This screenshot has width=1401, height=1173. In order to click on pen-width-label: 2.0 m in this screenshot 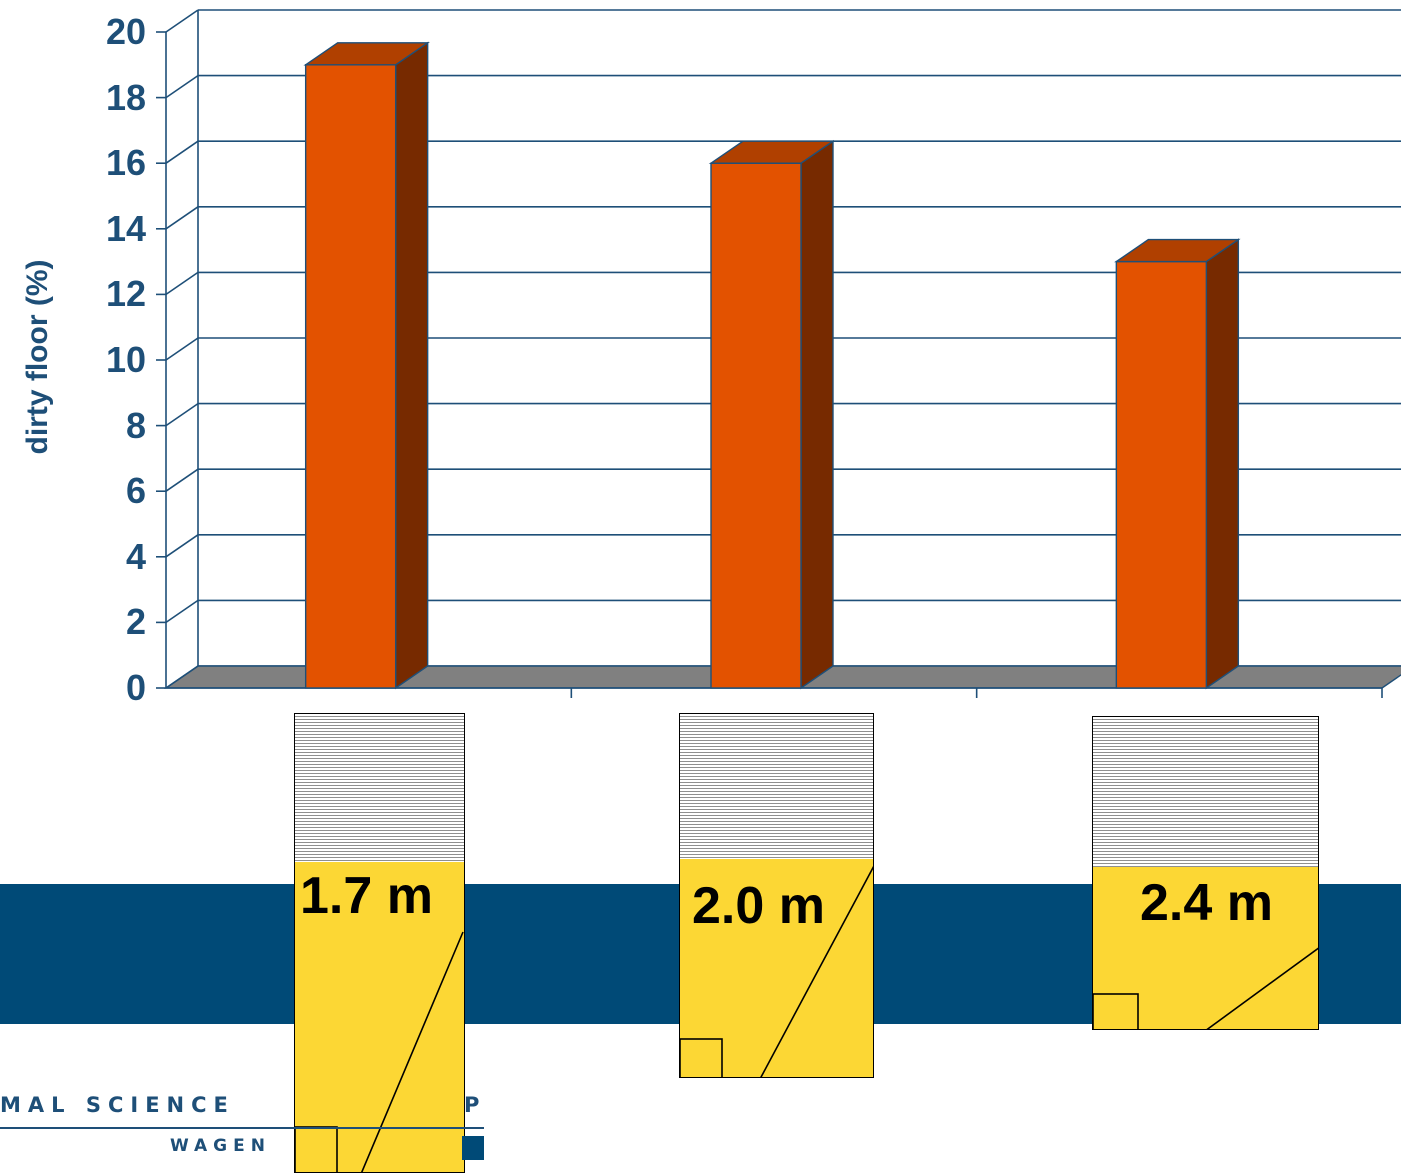, I will do `click(758, 906)`.